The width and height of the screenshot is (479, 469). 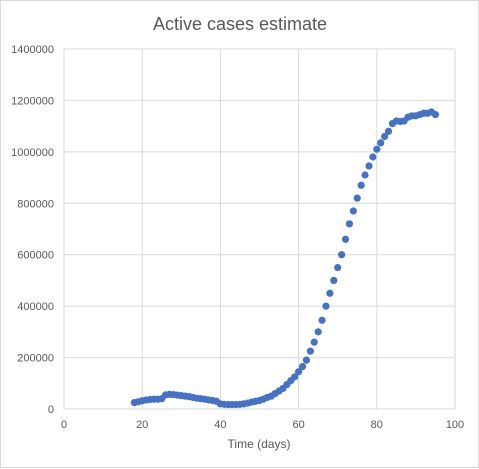 What do you see at coordinates (32, 101) in the screenshot?
I see `y-tick-label: 1200000` at bounding box center [32, 101].